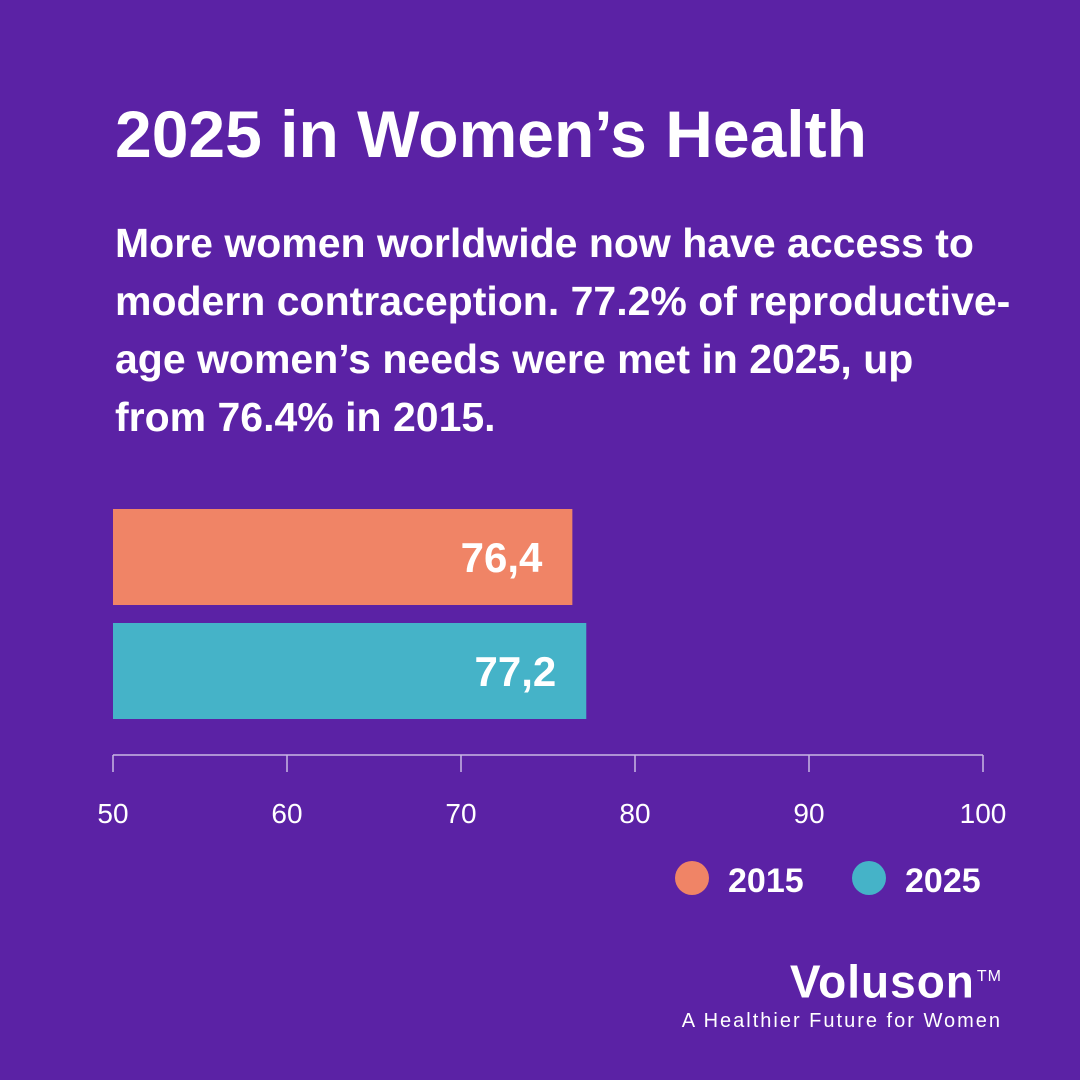  What do you see at coordinates (491, 134) in the screenshot?
I see `page-title: 2025 in Women’s Health` at bounding box center [491, 134].